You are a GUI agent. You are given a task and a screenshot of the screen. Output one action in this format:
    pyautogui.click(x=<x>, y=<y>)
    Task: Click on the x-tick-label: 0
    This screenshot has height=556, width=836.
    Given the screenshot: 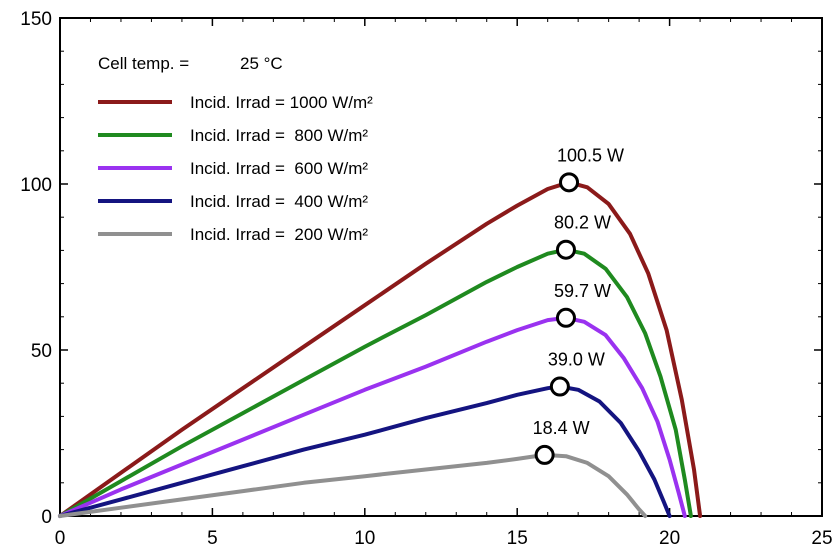 What is the action you would take?
    pyautogui.click(x=60, y=538)
    